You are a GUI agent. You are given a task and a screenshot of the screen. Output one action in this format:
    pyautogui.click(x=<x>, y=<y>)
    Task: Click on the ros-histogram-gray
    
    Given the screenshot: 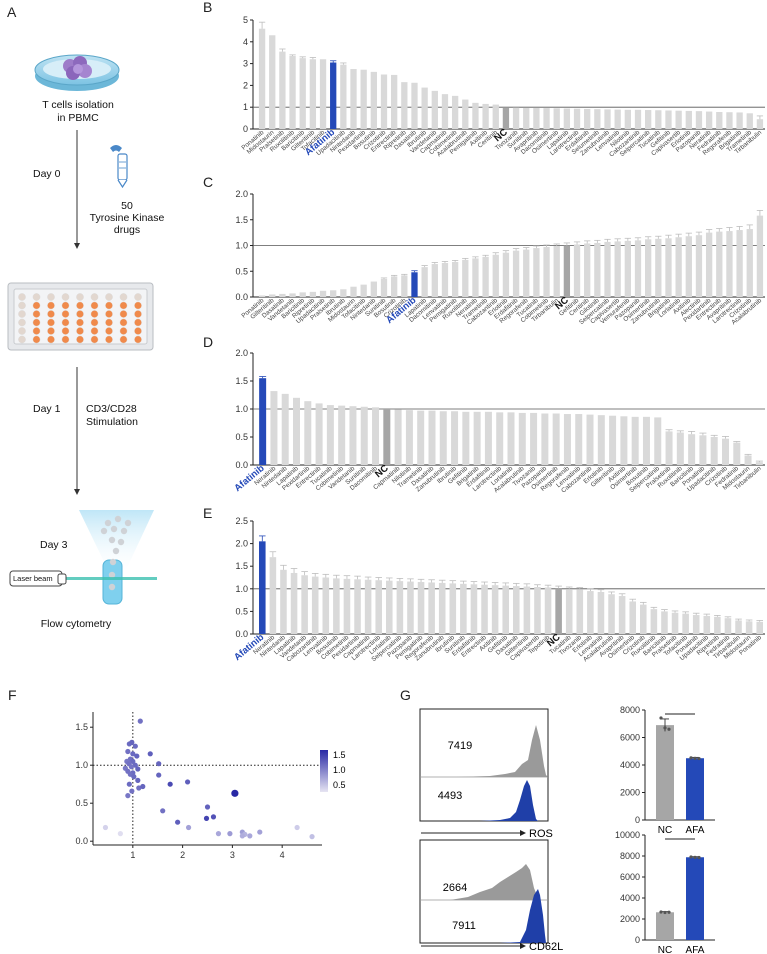 What is the action you would take?
    pyautogui.click(x=502, y=751)
    